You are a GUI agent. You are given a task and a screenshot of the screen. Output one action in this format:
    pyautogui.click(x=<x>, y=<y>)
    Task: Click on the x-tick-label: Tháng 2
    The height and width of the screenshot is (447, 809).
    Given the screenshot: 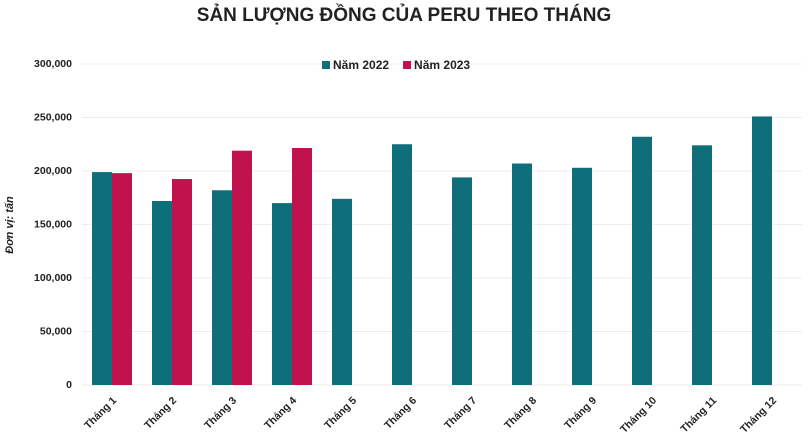 What is the action you would take?
    pyautogui.click(x=160, y=412)
    